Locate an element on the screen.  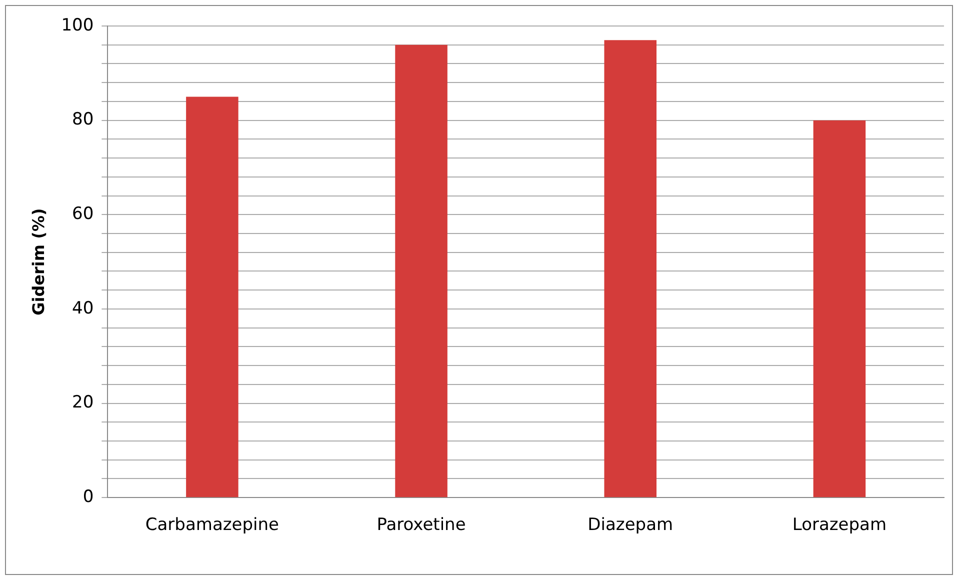
x-tick-label: Lorazepam is located at coordinates (839, 525).